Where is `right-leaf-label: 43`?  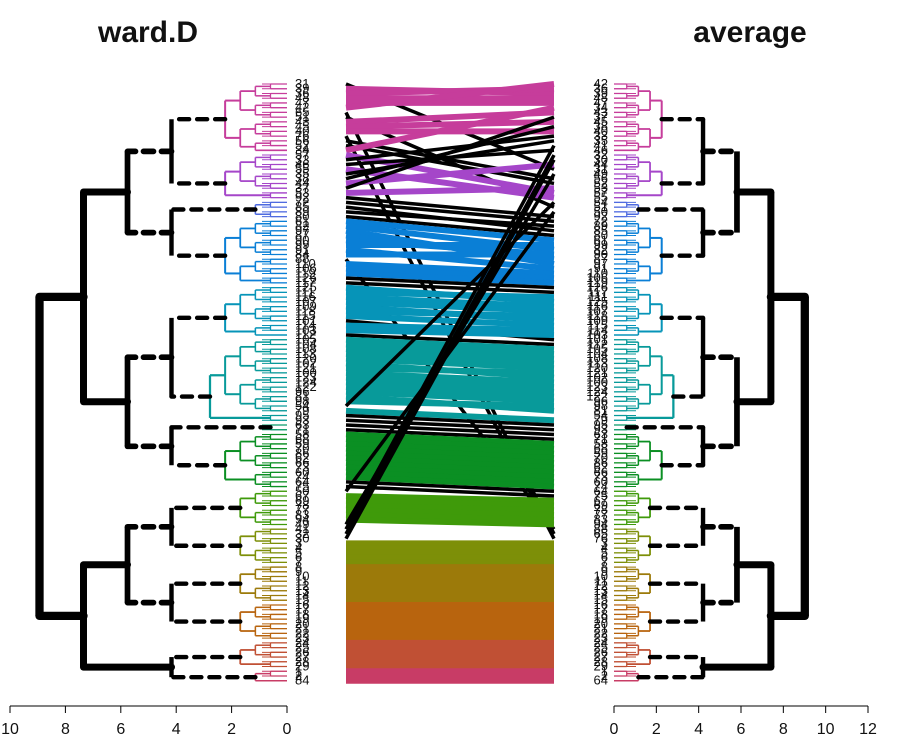
right-leaf-label: 43 is located at coordinates (601, 111).